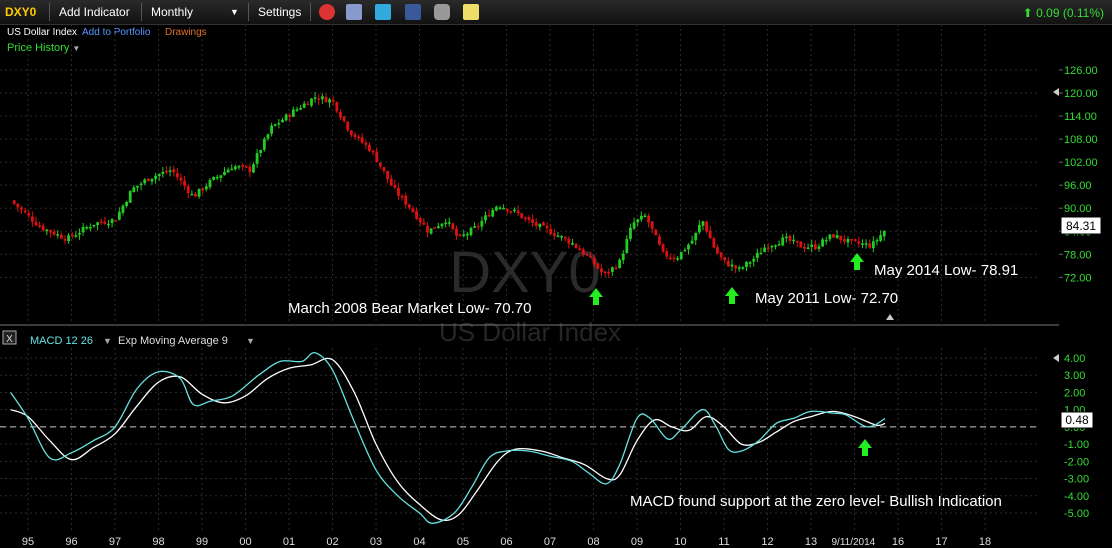 The width and height of the screenshot is (1112, 548). I want to click on period-dropdown: Monthly, so click(172, 12).